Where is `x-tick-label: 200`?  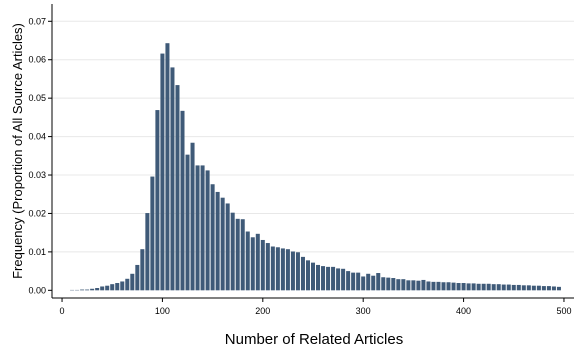 x-tick-label: 200 is located at coordinates (262, 311).